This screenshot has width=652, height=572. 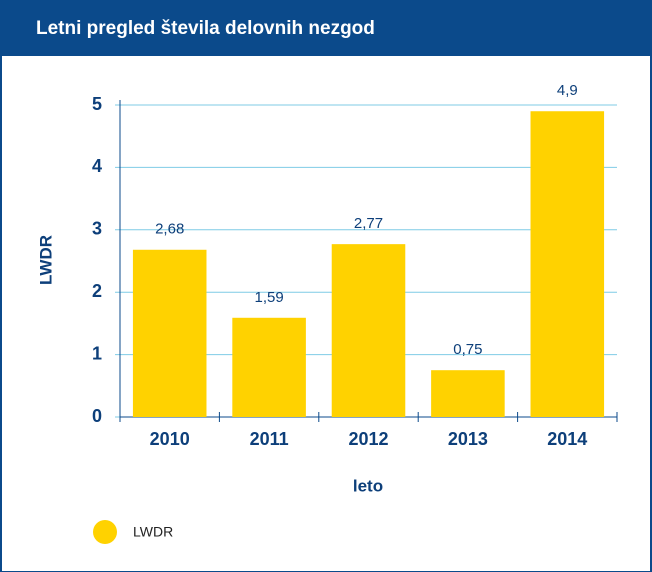 What do you see at coordinates (205, 28) in the screenshot?
I see `chart-title: Letni pregled števila delovnih nezgod` at bounding box center [205, 28].